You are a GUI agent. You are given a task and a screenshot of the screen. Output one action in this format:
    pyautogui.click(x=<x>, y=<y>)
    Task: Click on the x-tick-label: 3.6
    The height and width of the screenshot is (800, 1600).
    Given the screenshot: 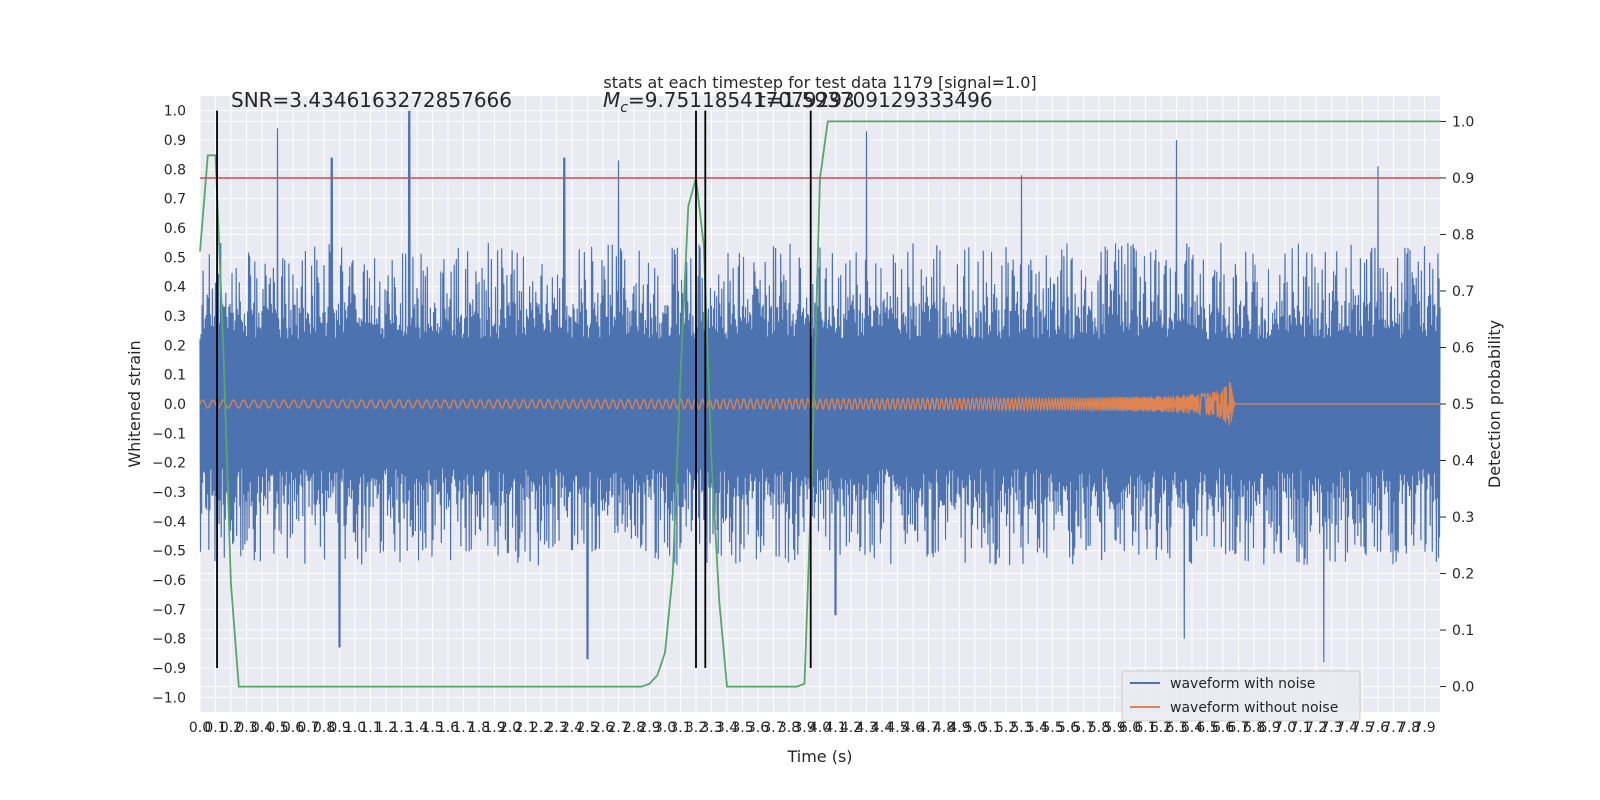 What is the action you would take?
    pyautogui.click(x=758, y=728)
    